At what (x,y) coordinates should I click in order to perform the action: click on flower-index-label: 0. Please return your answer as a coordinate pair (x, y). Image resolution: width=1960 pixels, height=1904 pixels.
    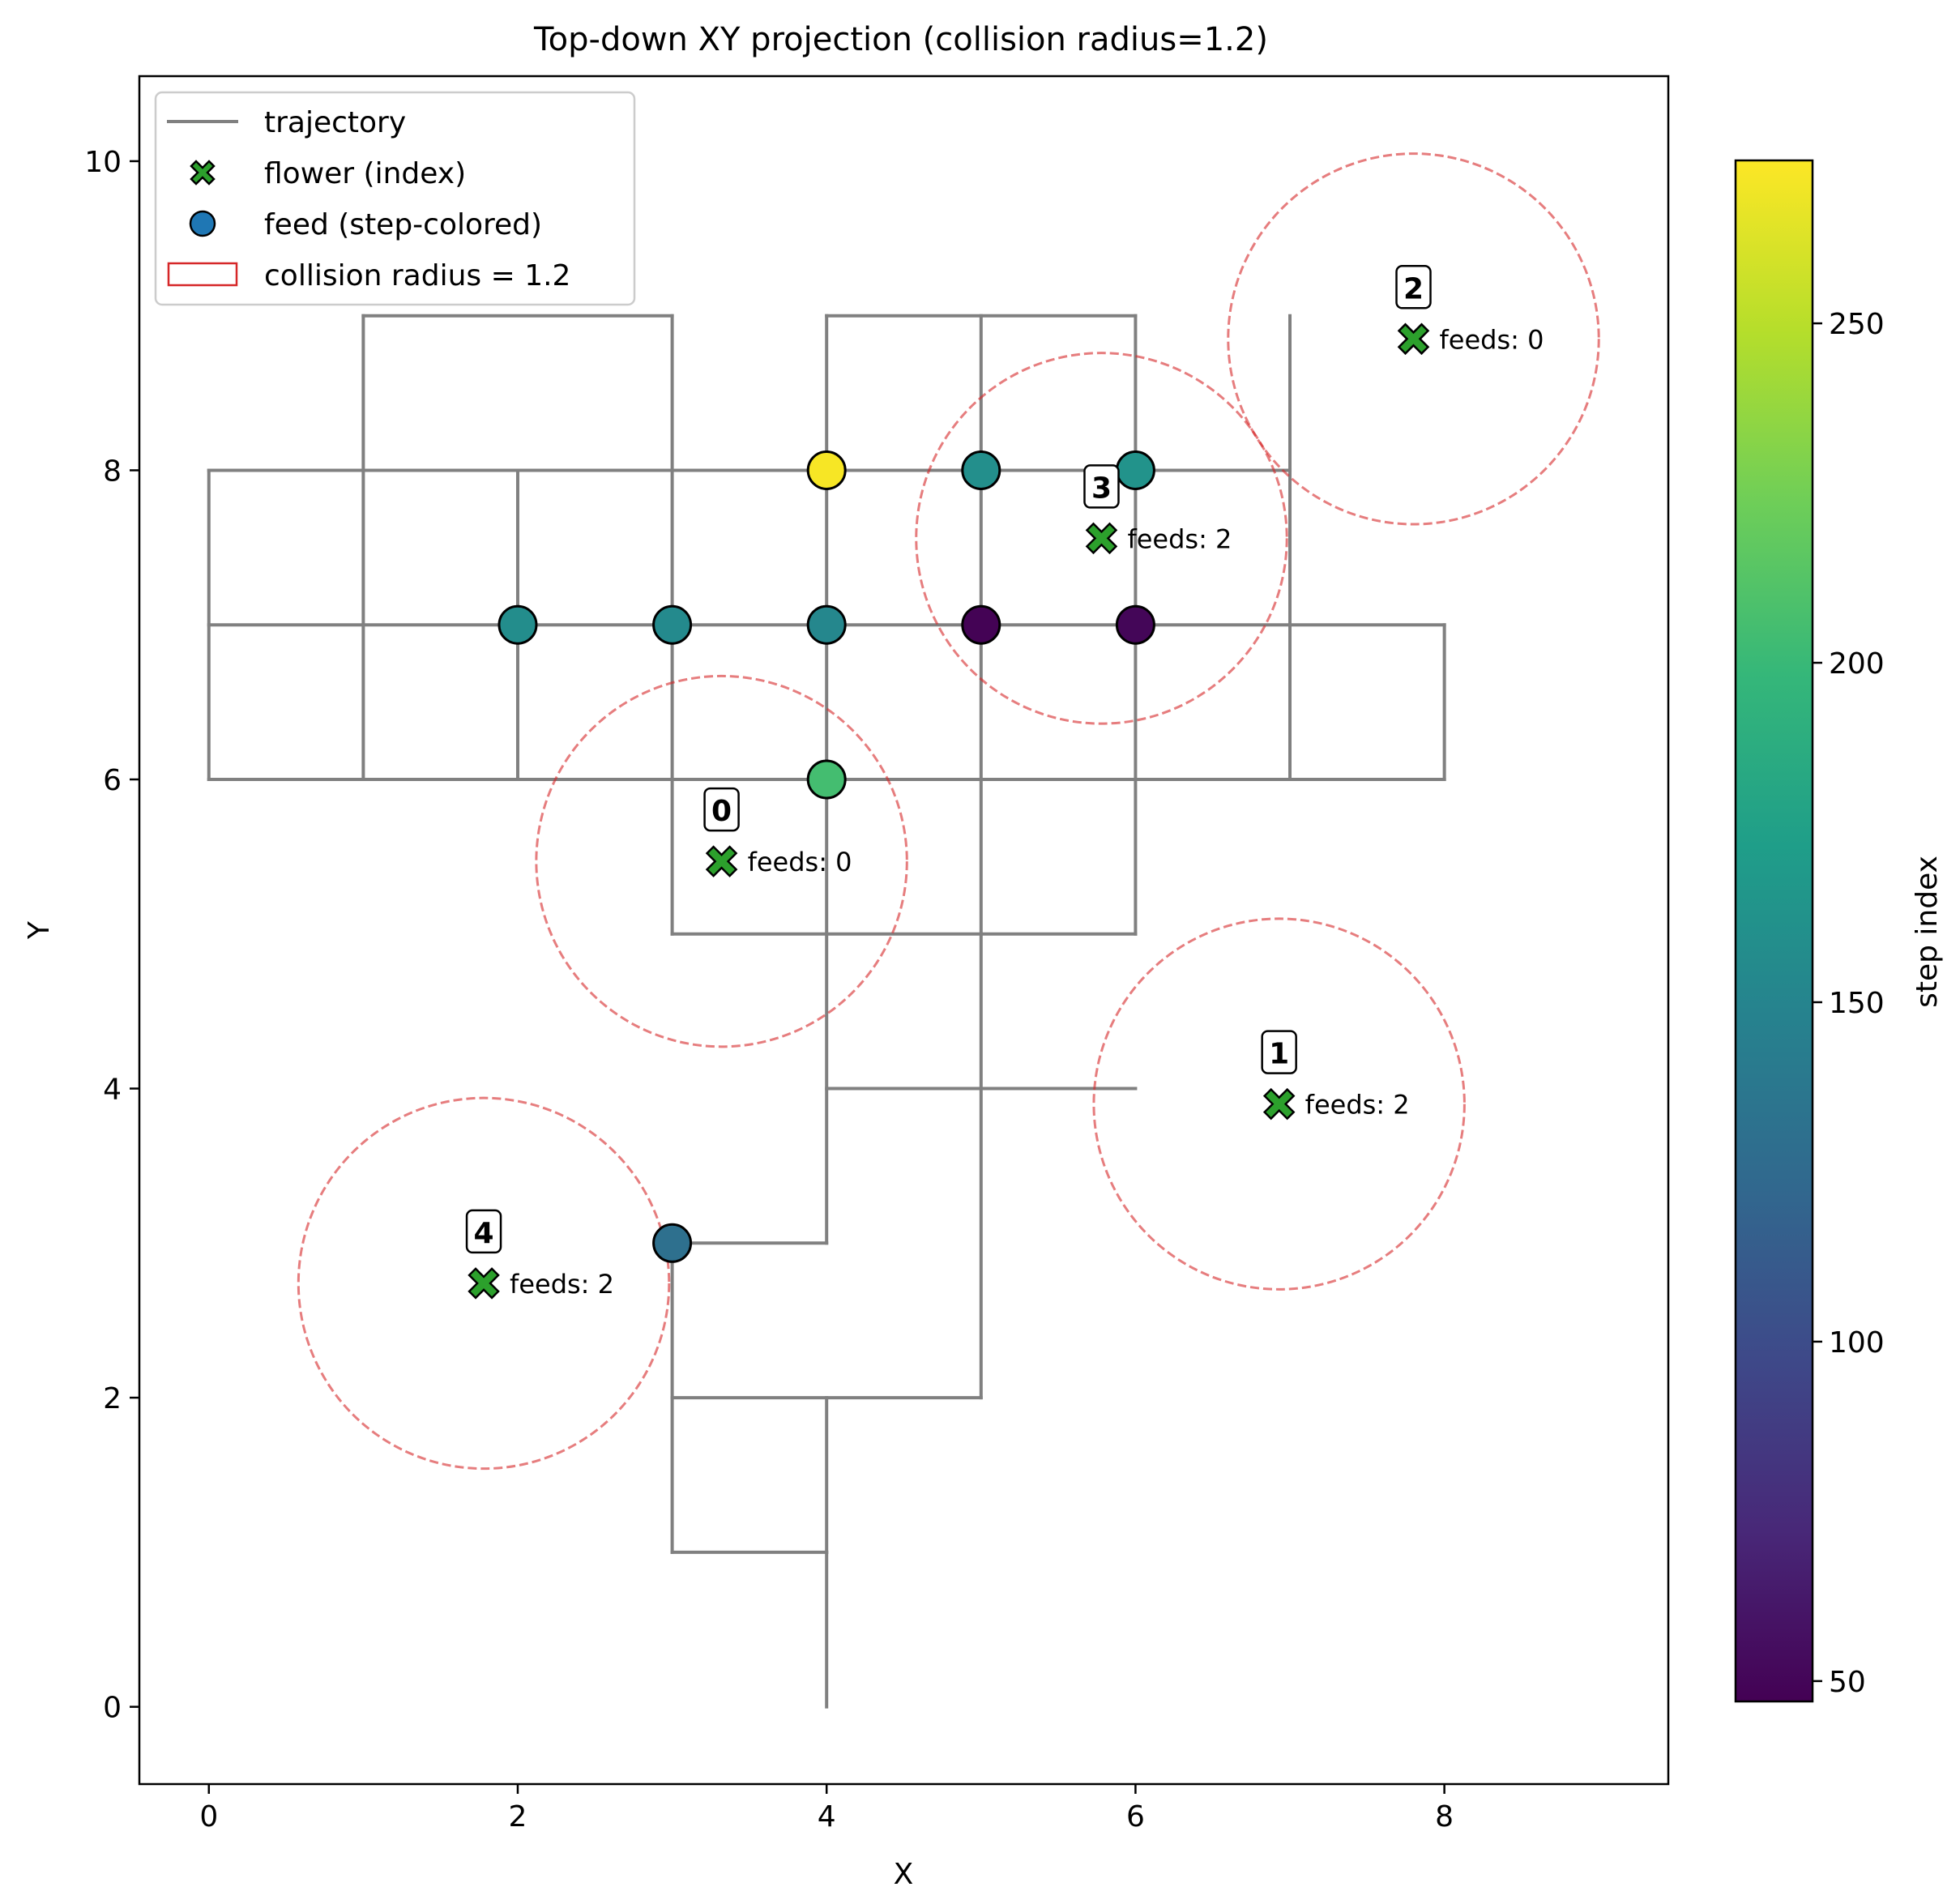
    Looking at the image, I should click on (721, 811).